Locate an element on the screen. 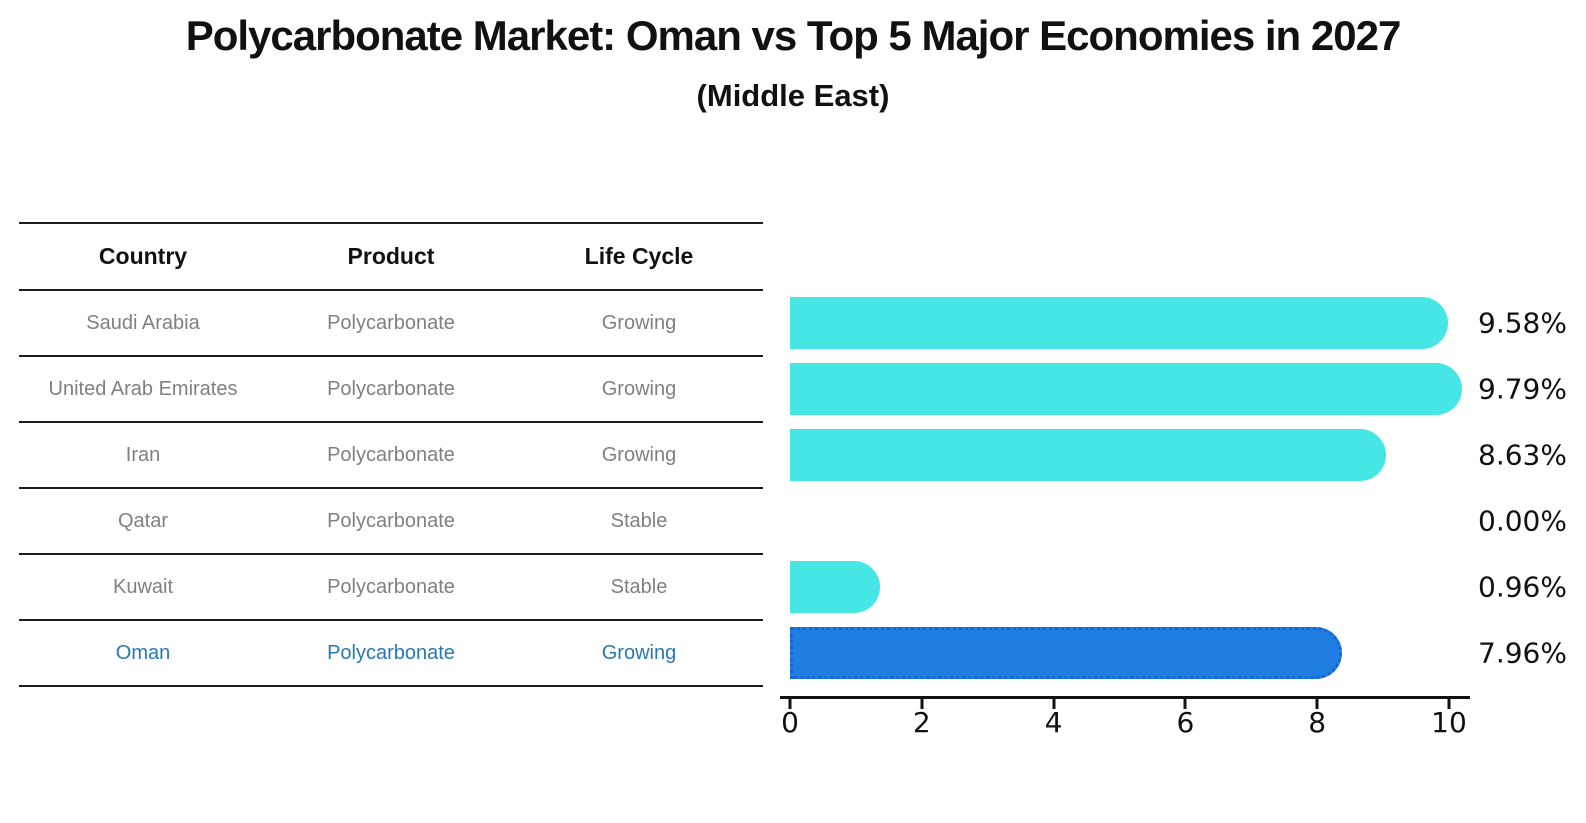 The width and height of the screenshot is (1586, 823). table-row-qatar: Qatar Polycarbonate Stable is located at coordinates (391, 521).